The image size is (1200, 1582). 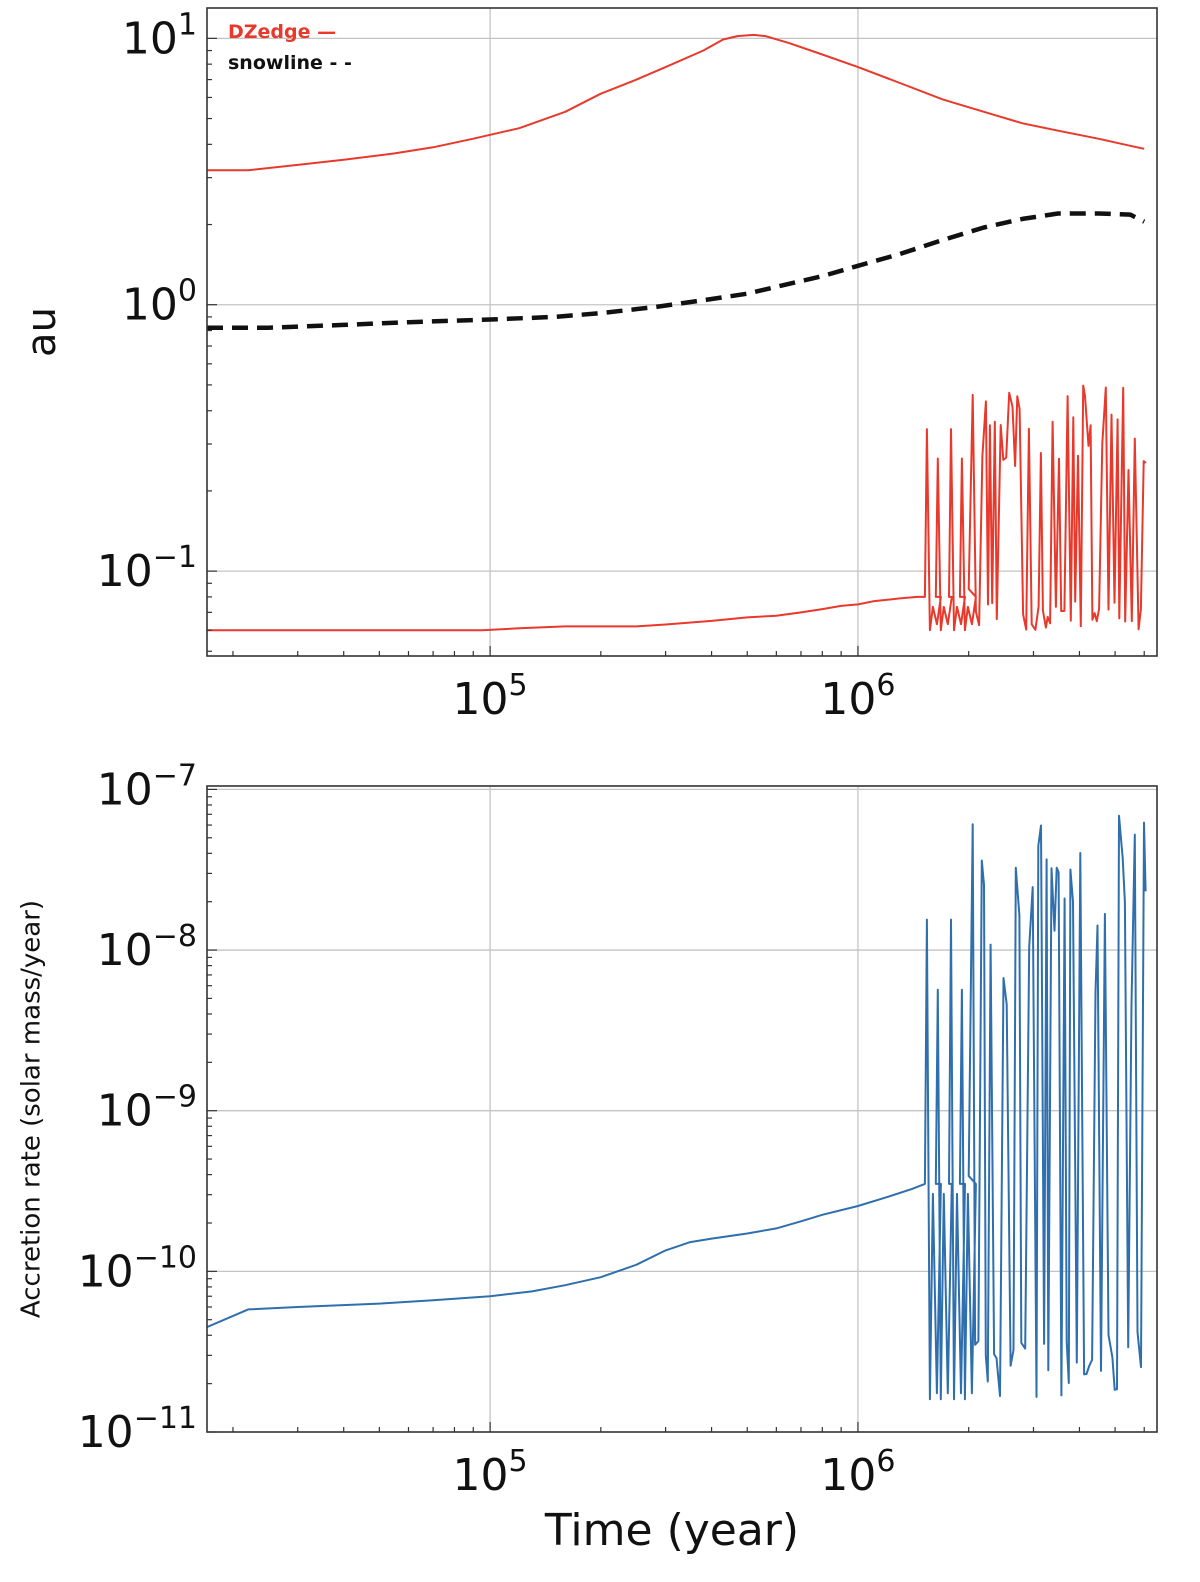 I want to click on y-tick-label: 10⁻¹¹, so click(x=137, y=1429).